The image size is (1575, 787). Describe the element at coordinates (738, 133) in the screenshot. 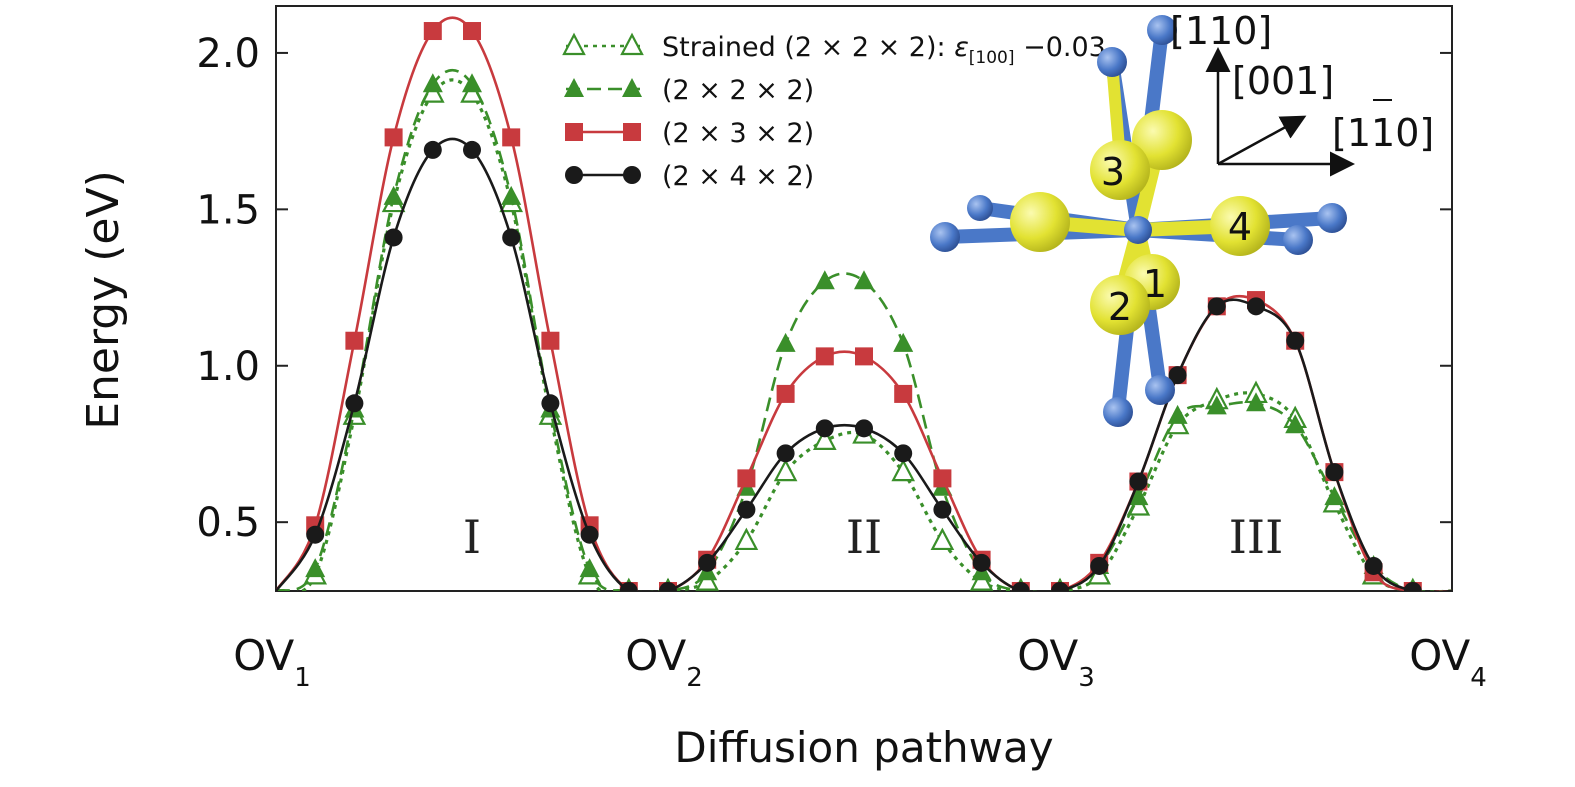

I see `legend-label: (2 × 3 × 2)` at that location.